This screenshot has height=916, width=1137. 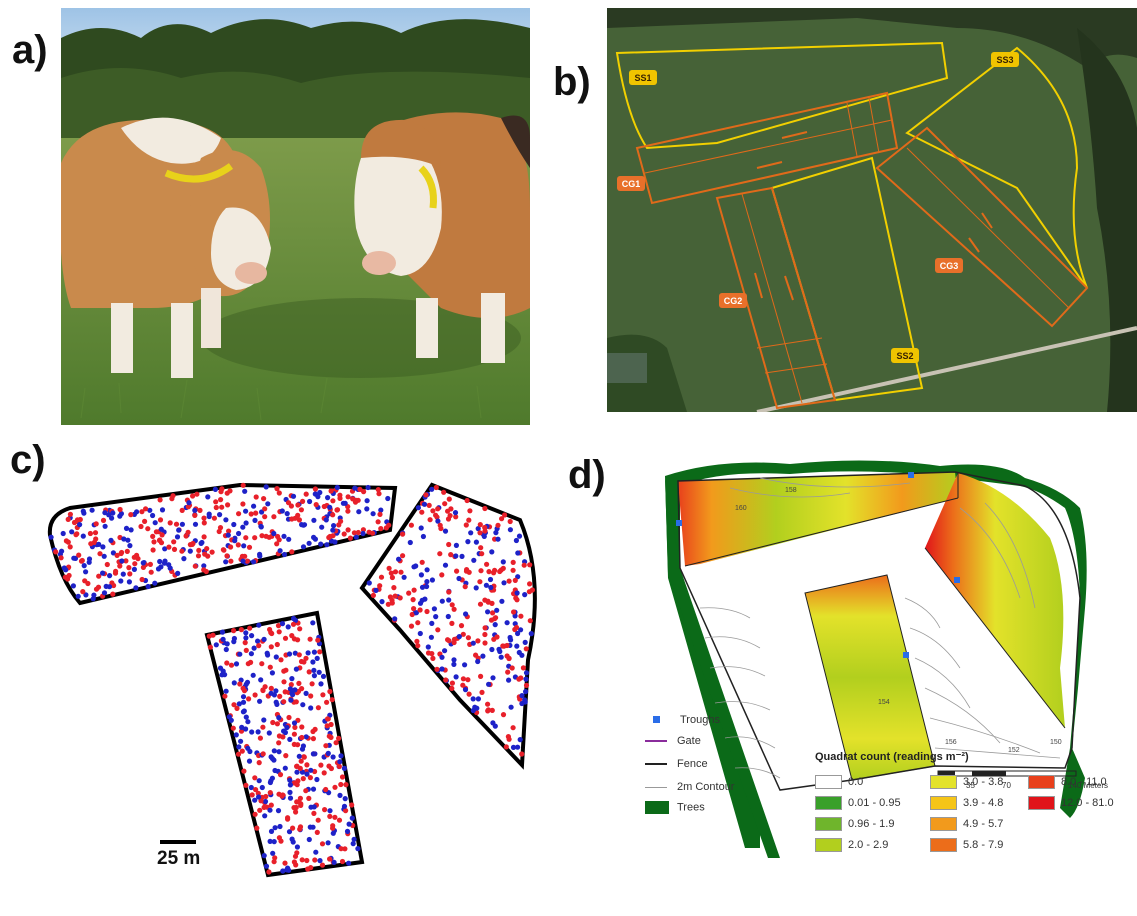 What do you see at coordinates (943, 824) in the screenshot?
I see `quadrat-swatch` at bounding box center [943, 824].